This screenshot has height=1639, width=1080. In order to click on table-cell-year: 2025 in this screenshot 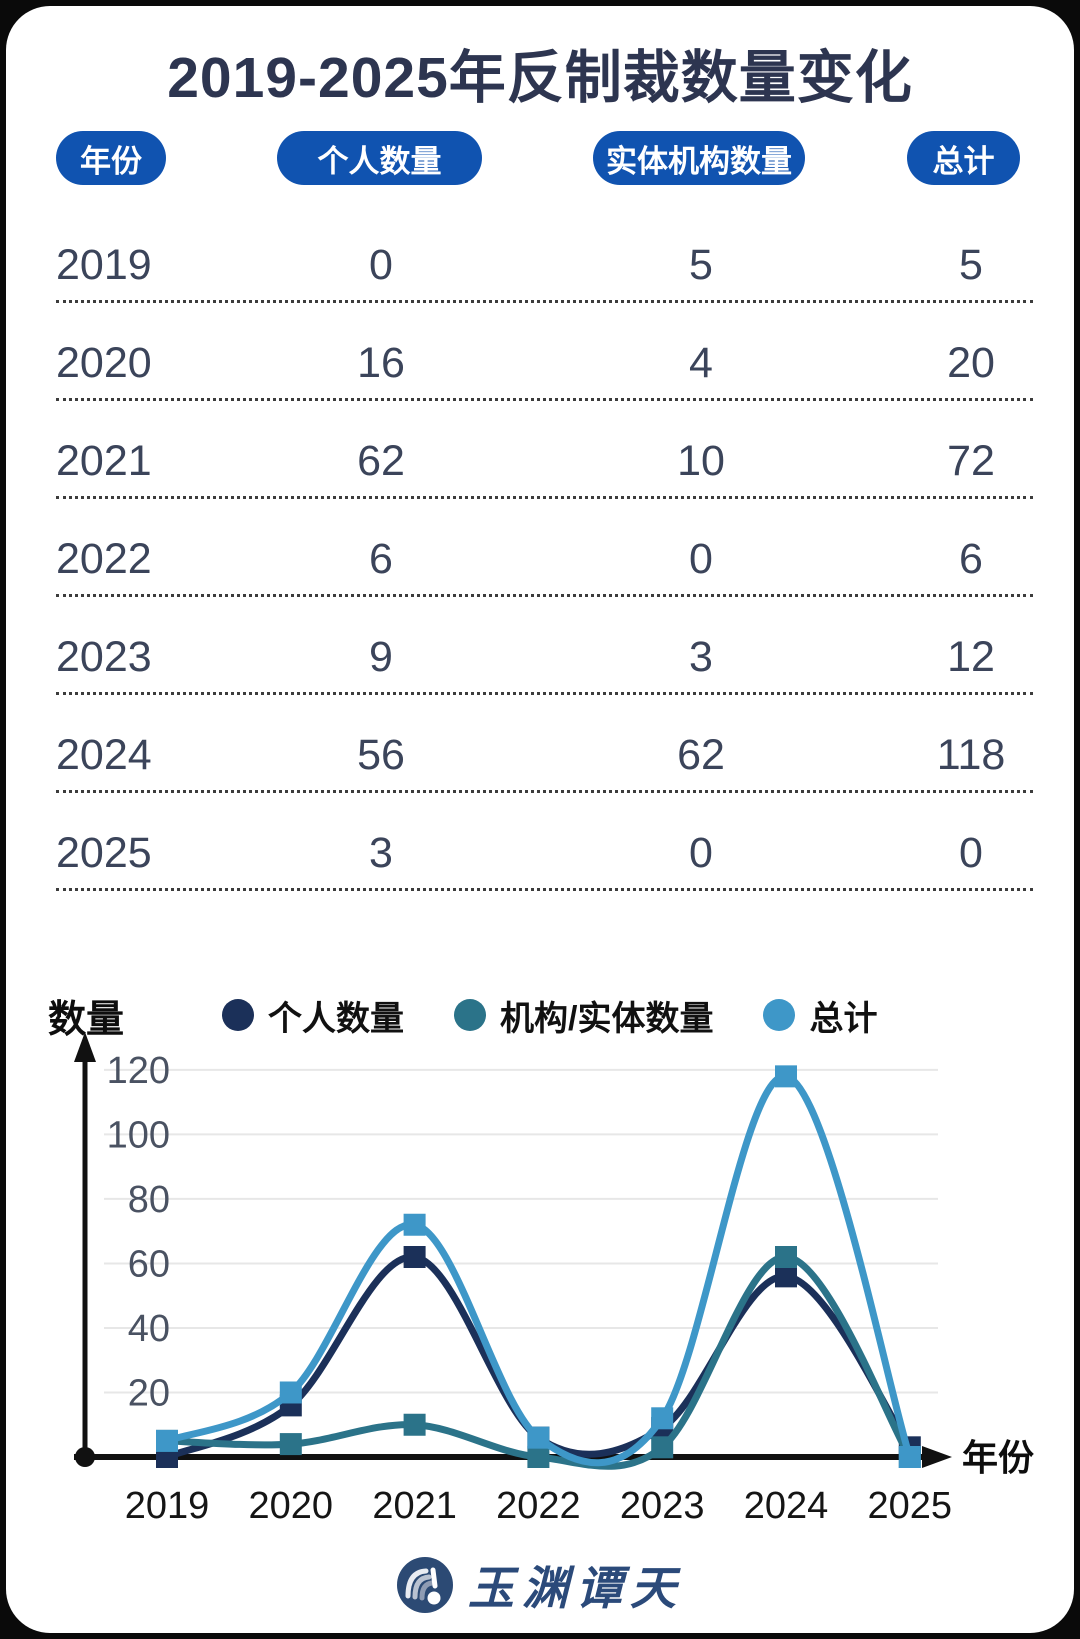, I will do `click(104, 853)`.